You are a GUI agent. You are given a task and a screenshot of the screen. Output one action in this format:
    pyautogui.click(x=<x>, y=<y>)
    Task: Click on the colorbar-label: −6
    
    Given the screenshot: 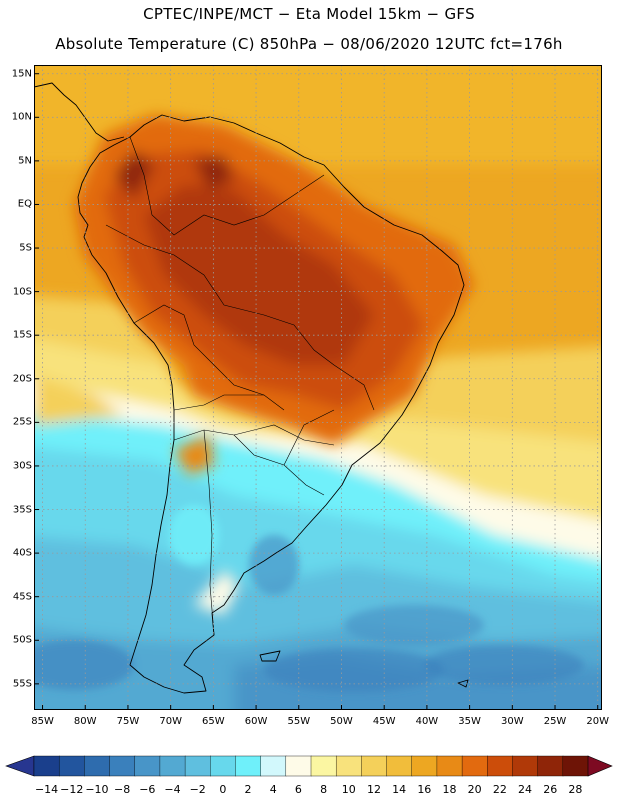 What is the action you would take?
    pyautogui.click(x=147, y=789)
    